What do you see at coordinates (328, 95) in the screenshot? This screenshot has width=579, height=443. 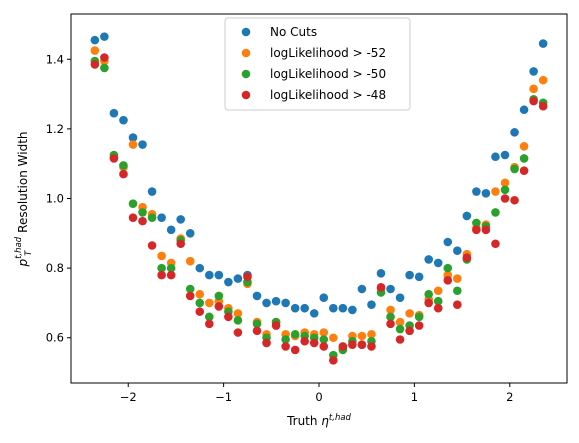 I see `legend-label-4: logLikelihood > -48` at bounding box center [328, 95].